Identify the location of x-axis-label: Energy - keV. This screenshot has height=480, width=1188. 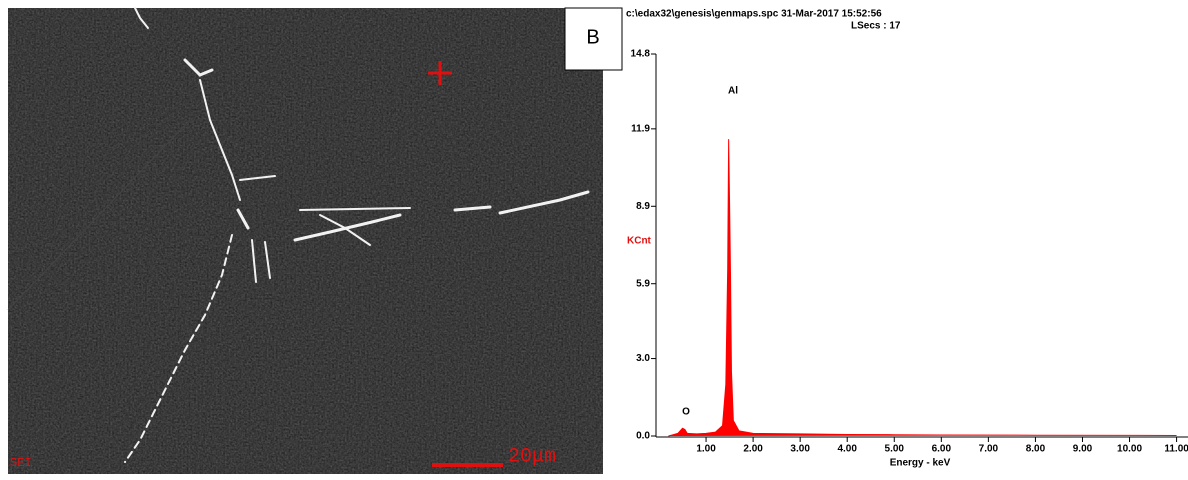
(920, 463).